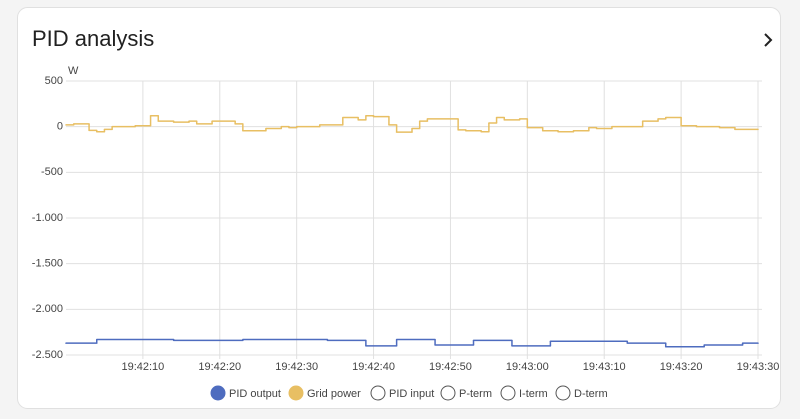 This screenshot has width=800, height=419. What do you see at coordinates (47, 355) in the screenshot?
I see `y-tick-label: -2.500` at bounding box center [47, 355].